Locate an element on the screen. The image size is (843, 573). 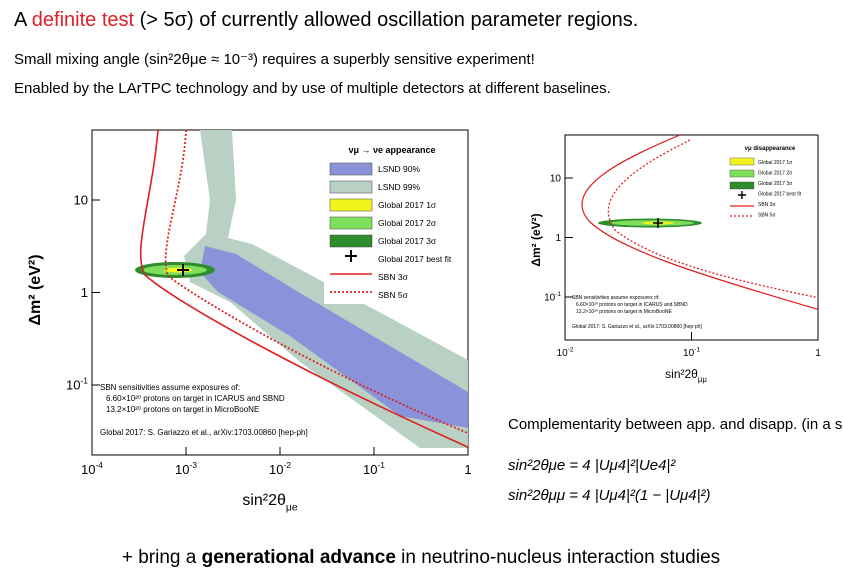
tick-label: 10⁻⁴ is located at coordinates (92, 468).